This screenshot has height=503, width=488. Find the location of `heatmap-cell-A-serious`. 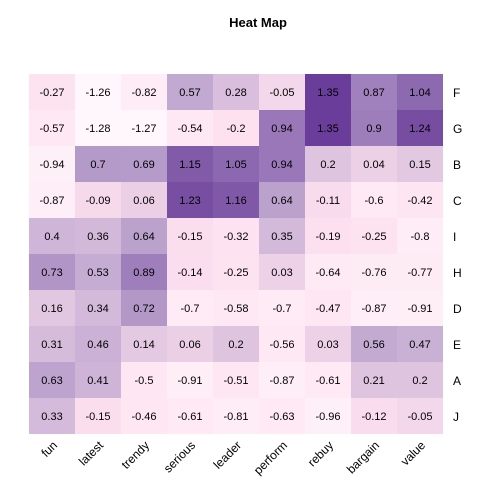

heatmap-cell-A-serious is located at coordinates (190, 380).